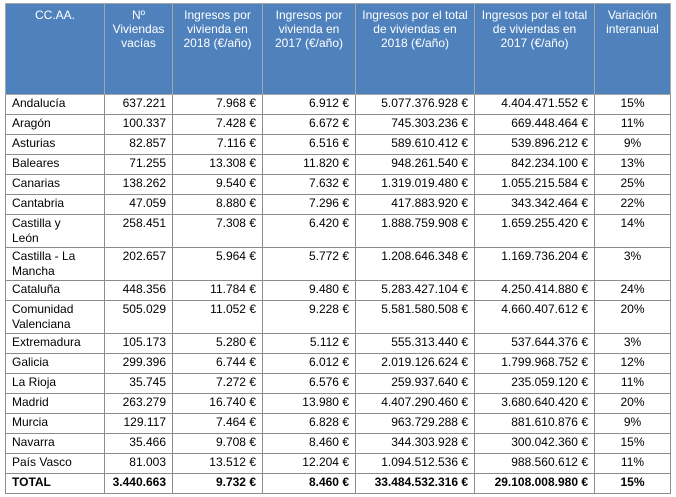 The image size is (676, 497). Describe the element at coordinates (632, 343) in the screenshot. I see `table-cell: 3%` at that location.